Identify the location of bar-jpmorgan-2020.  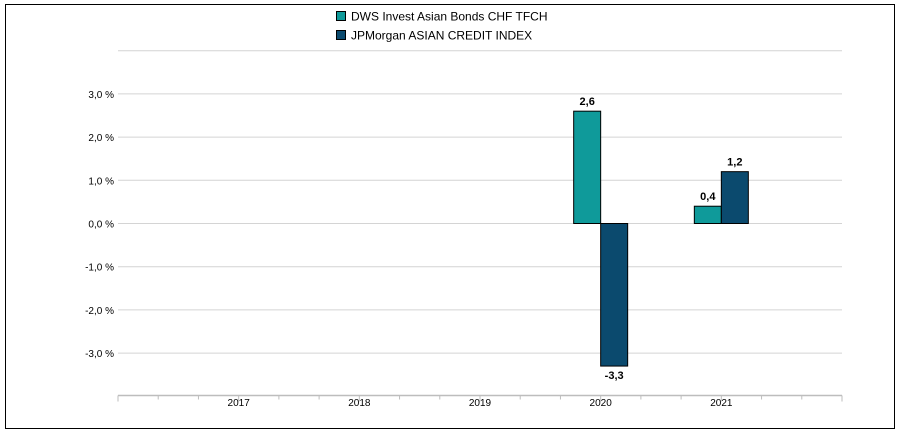
(614, 295).